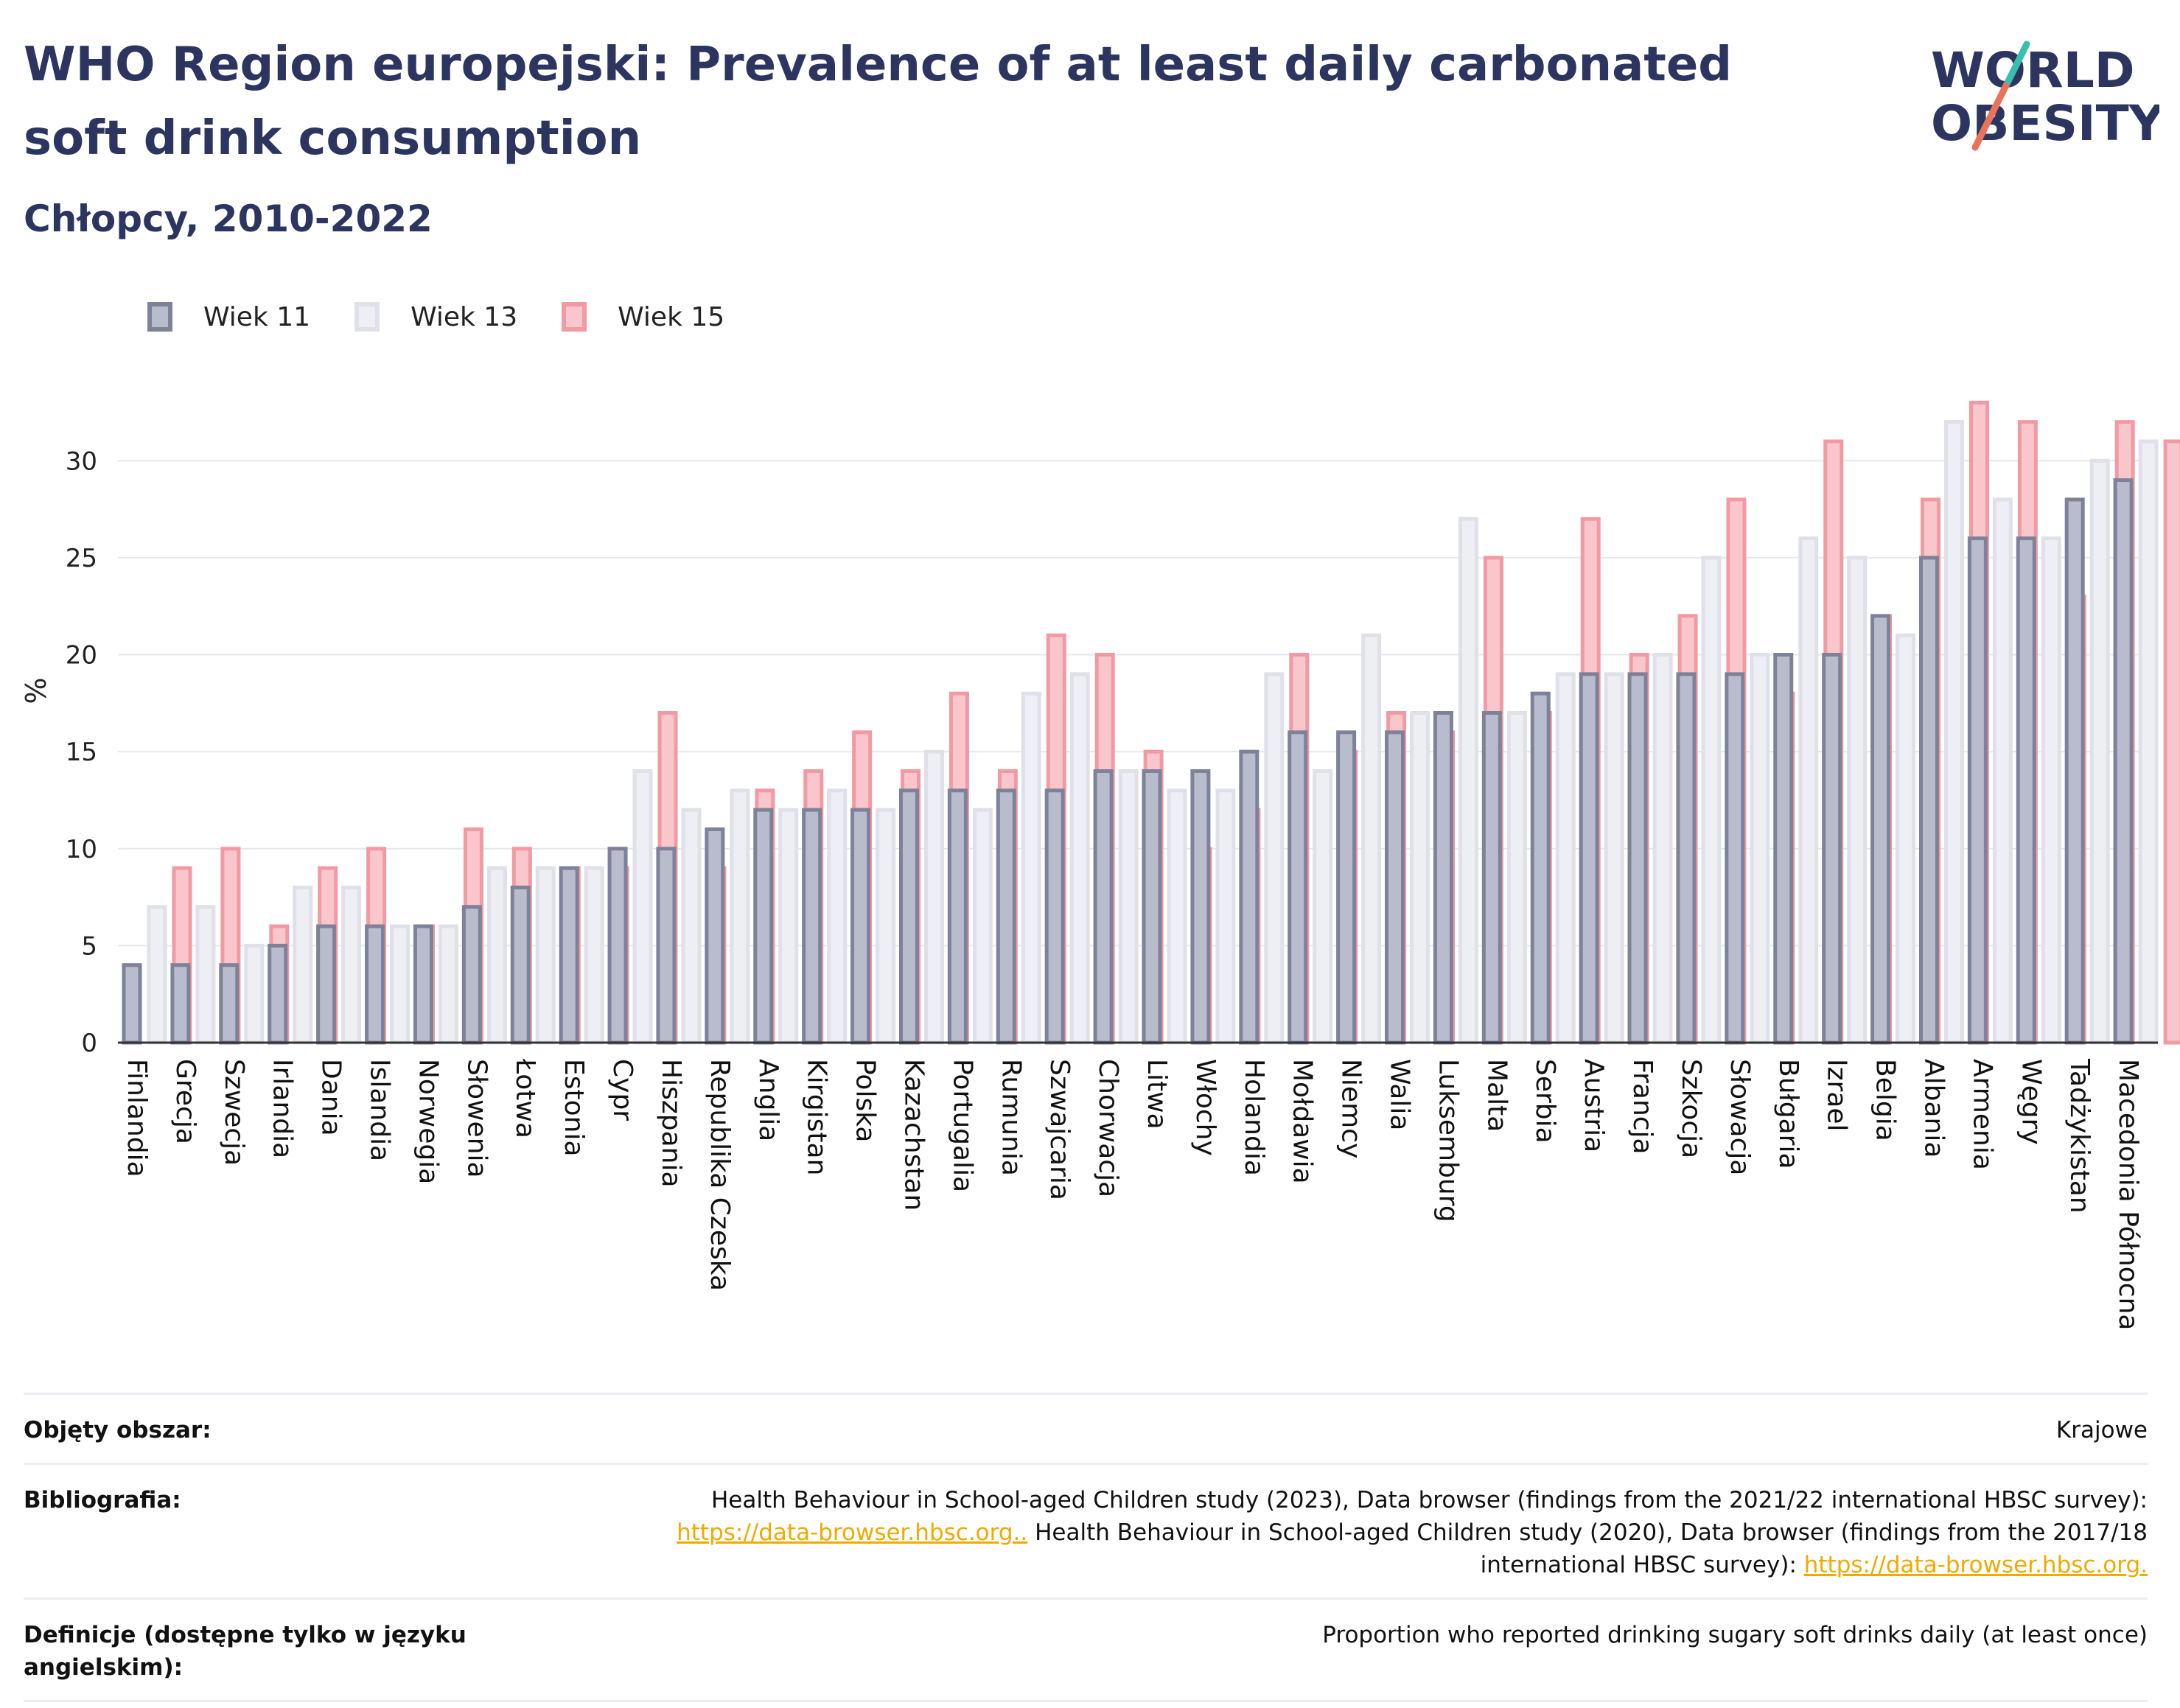 The height and width of the screenshot is (1708, 2180). Describe the element at coordinates (525, 1098) in the screenshot. I see `x-tick-label: Łotwa` at that location.